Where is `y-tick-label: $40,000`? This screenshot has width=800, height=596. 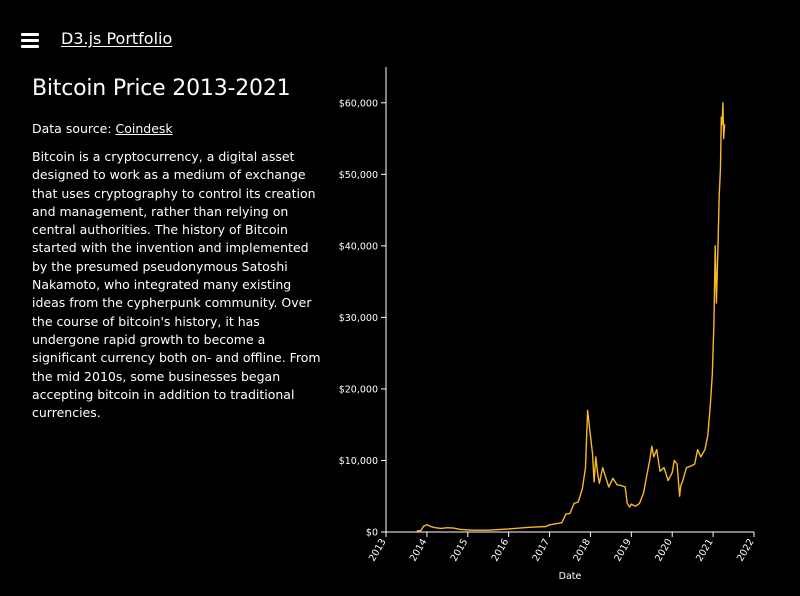 y-tick-label: $40,000 is located at coordinates (358, 246).